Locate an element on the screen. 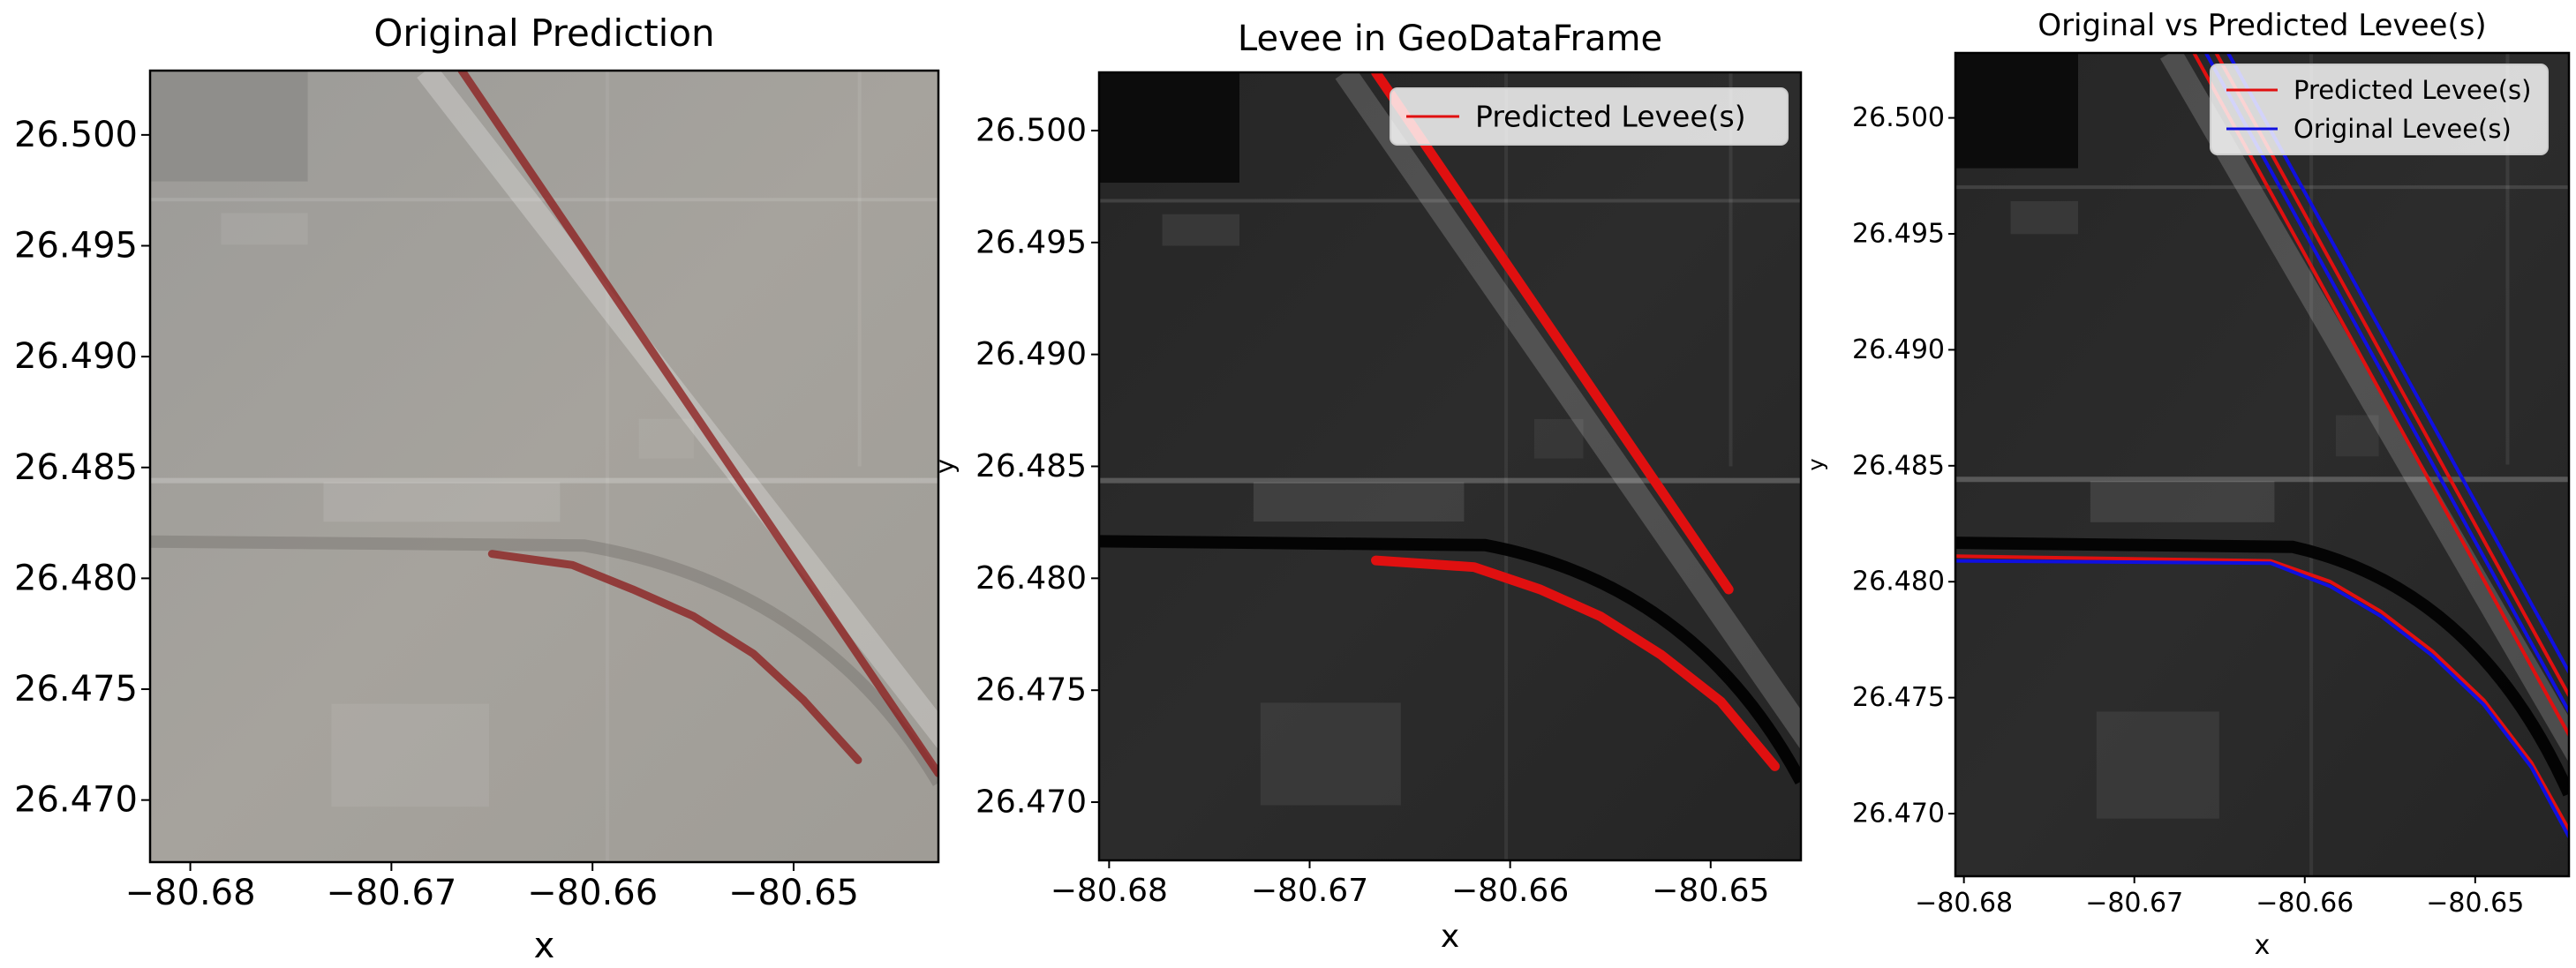 The width and height of the screenshot is (2576, 968). chart-title: Levee in GeoDataFrame is located at coordinates (1450, 39).